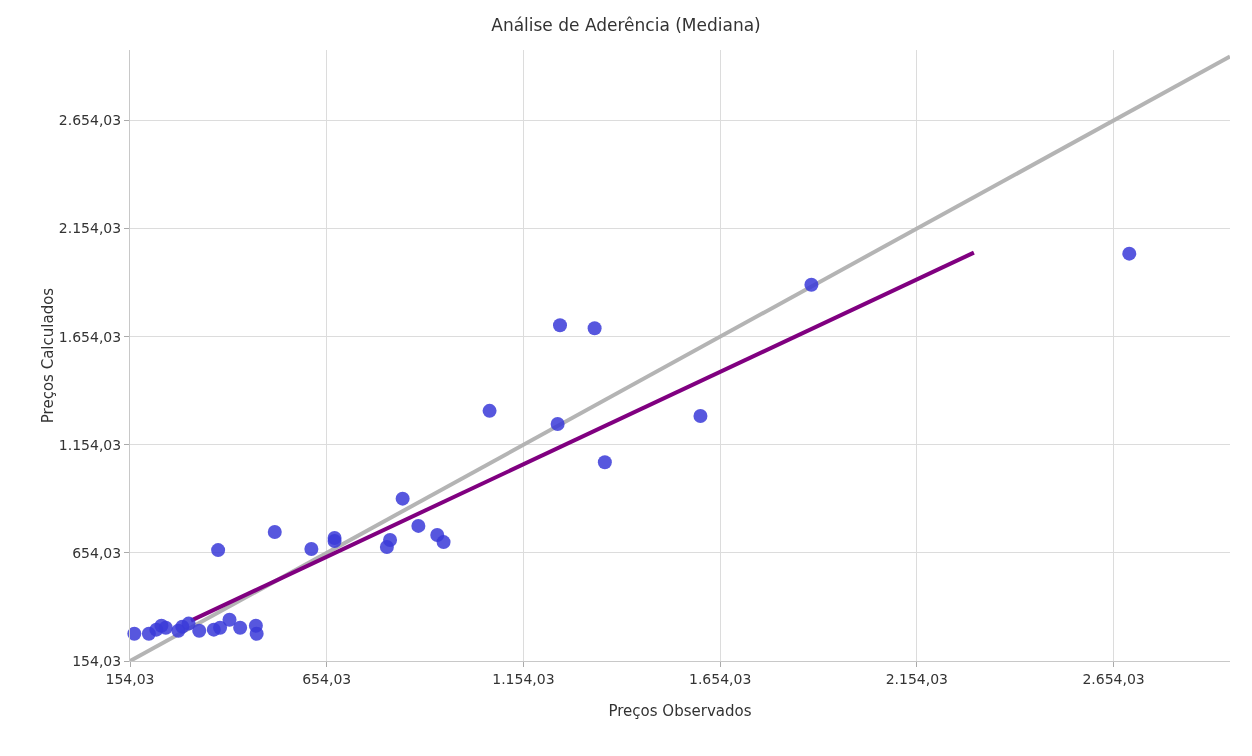  Describe the element at coordinates (720, 678) in the screenshot. I see `x-tick-label: 1.654,03` at that location.